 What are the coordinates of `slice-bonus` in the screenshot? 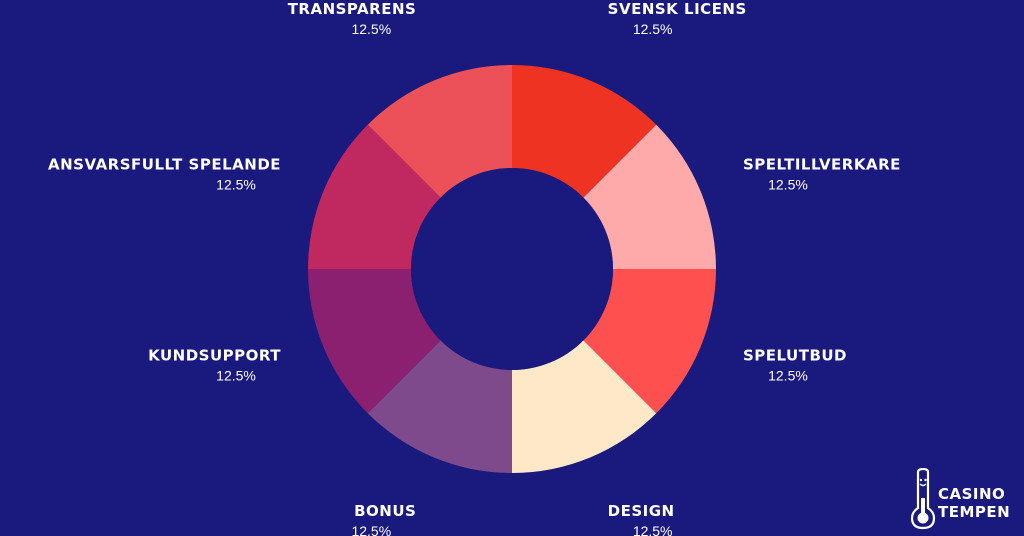 It's located at (439, 407).